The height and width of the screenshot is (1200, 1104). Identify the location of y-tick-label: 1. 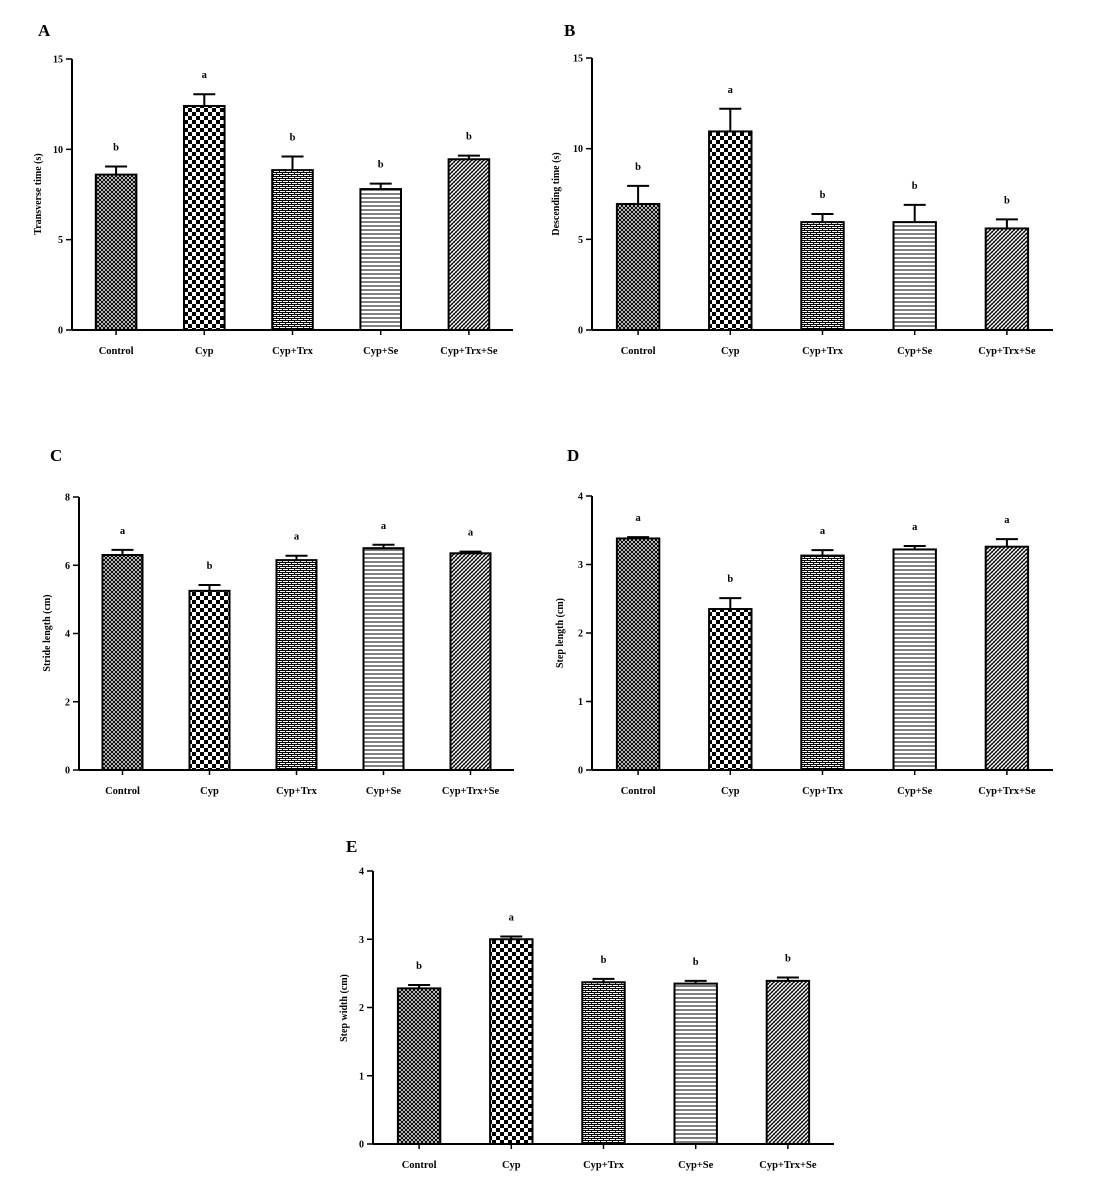
(361, 1076).